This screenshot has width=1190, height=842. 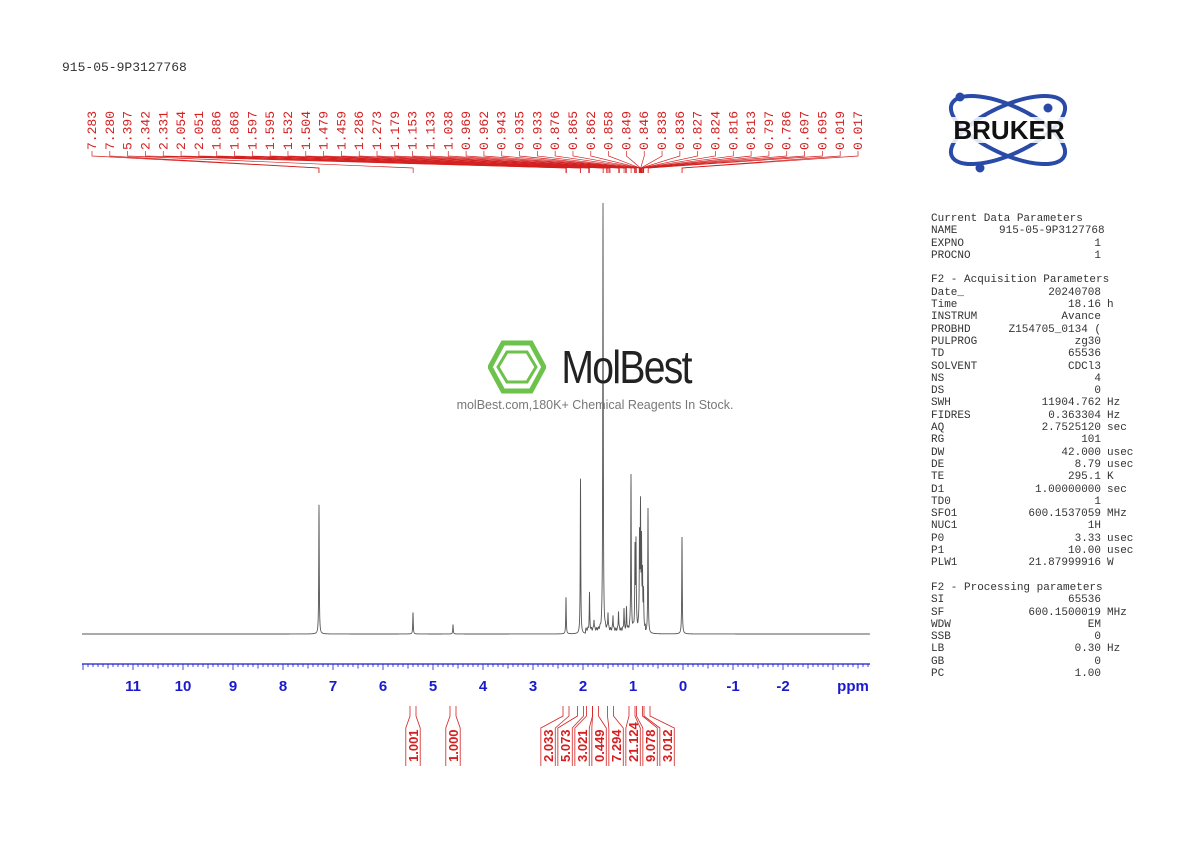 What do you see at coordinates (110, 130) in the screenshot?
I see `peak-label: 7.280` at bounding box center [110, 130].